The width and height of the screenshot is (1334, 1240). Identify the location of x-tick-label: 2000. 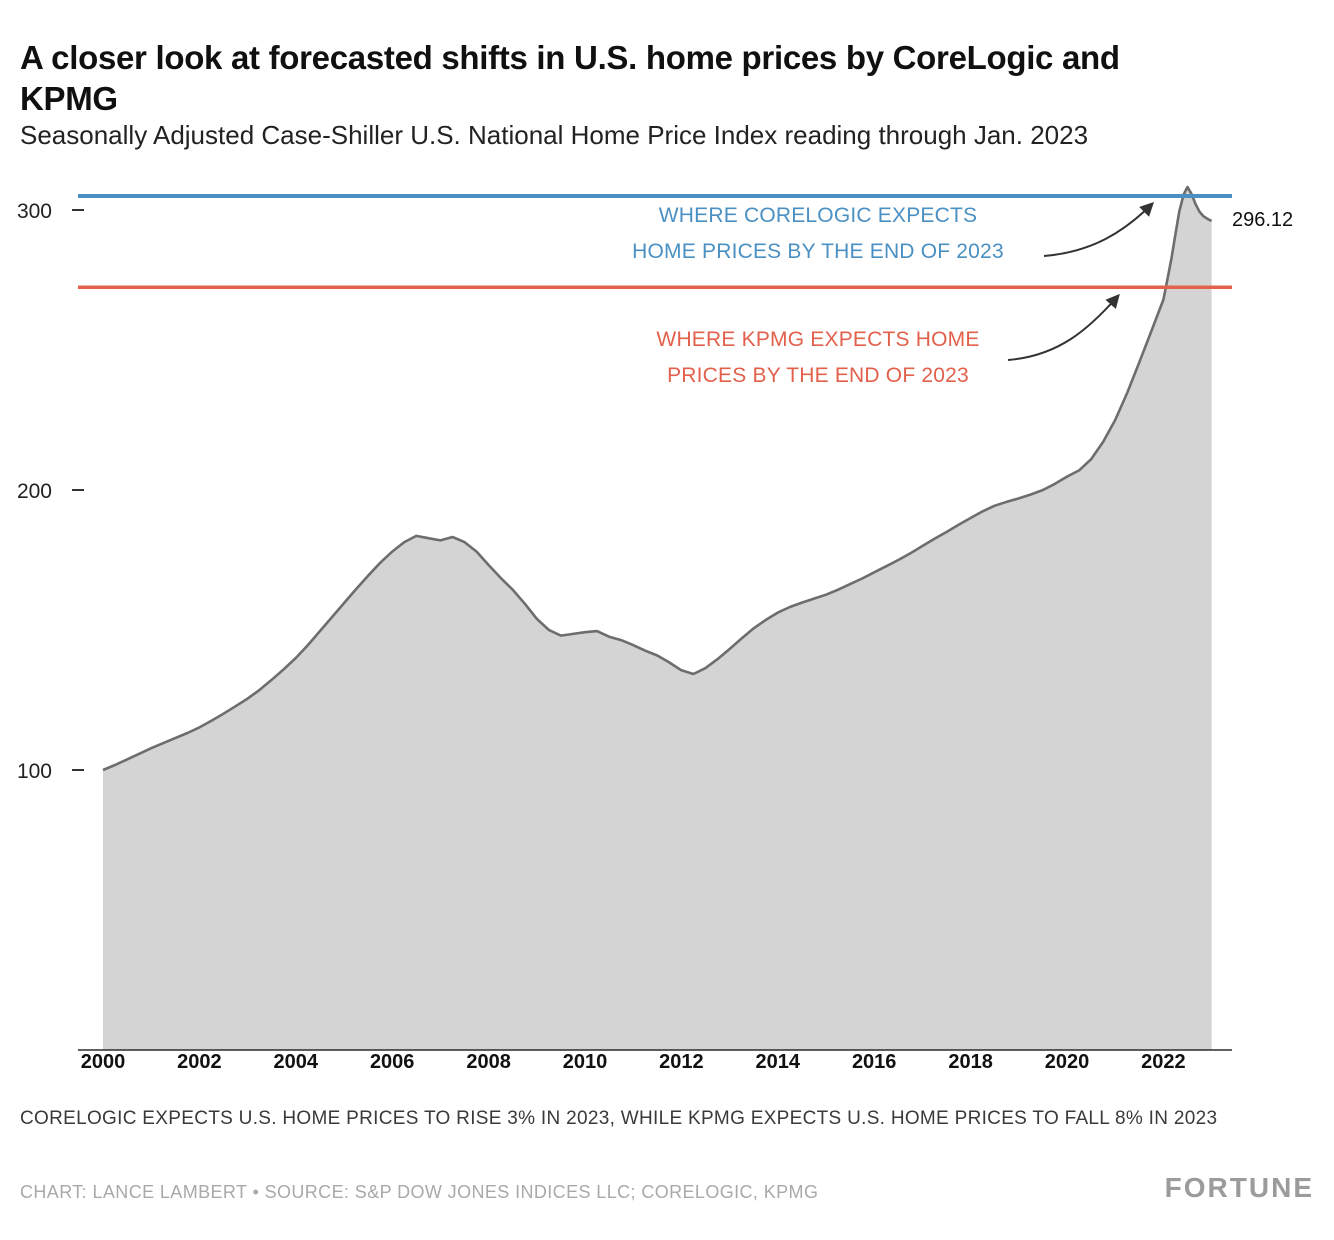
(103, 1062).